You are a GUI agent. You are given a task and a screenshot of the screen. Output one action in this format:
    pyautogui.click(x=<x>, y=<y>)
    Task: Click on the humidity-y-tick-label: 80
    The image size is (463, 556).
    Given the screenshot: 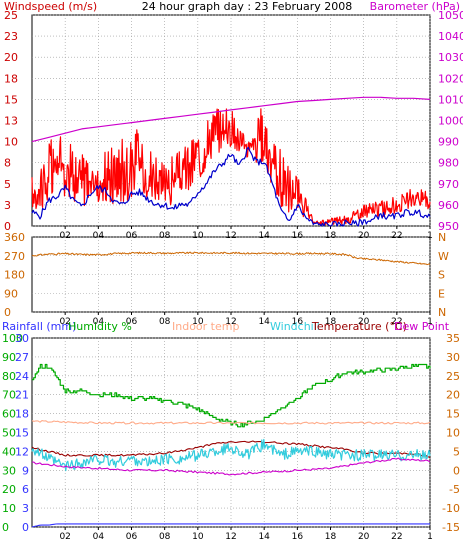 What is the action you would take?
    pyautogui.click(x=9, y=376)
    